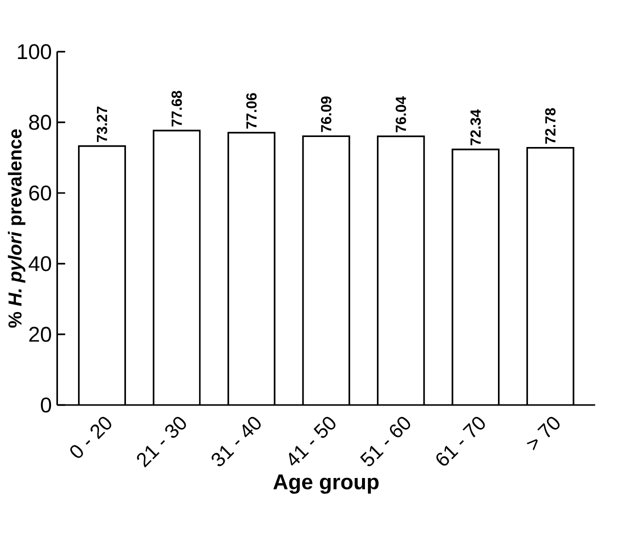  Describe the element at coordinates (475, 127) in the screenshot. I see `data-label: 72.34` at that location.